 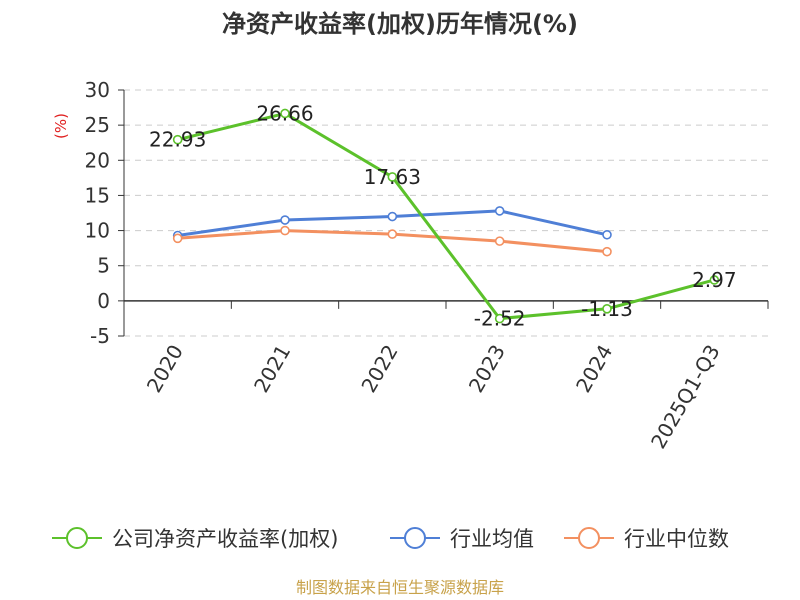 What do you see at coordinates (97, 90) in the screenshot?
I see `y-tick-label: 30` at bounding box center [97, 90].